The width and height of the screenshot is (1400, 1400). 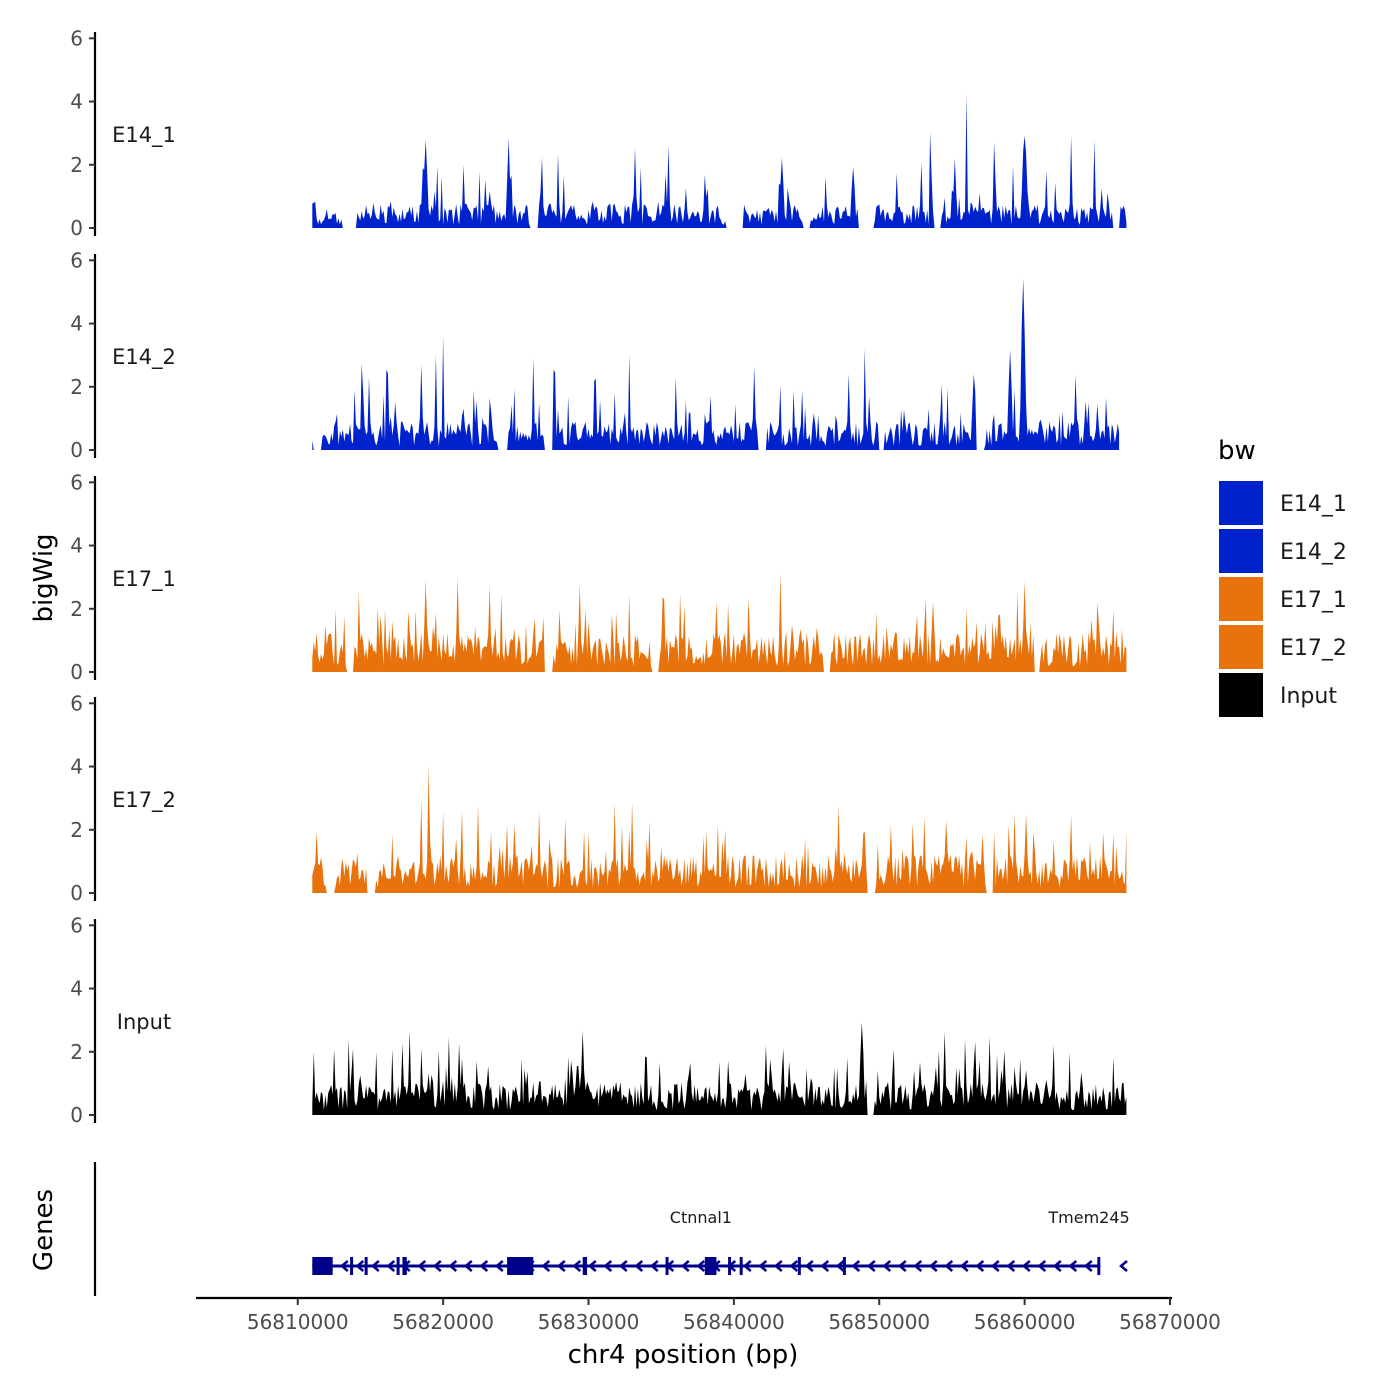 I want to click on legend-label: E17_1, so click(x=1313, y=600).